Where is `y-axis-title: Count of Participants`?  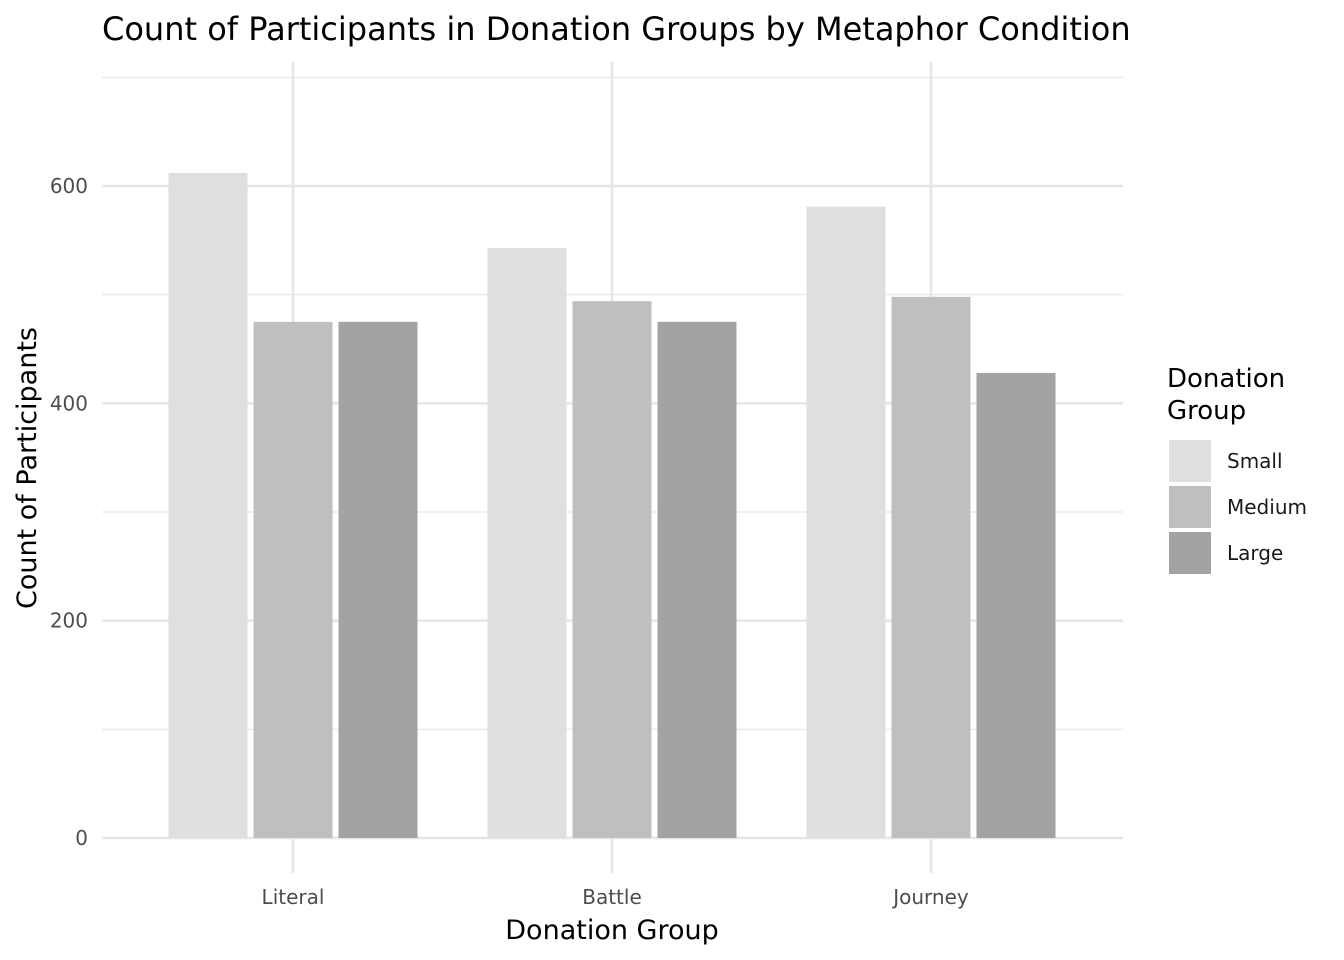 y-axis-title: Count of Participants is located at coordinates (27, 468).